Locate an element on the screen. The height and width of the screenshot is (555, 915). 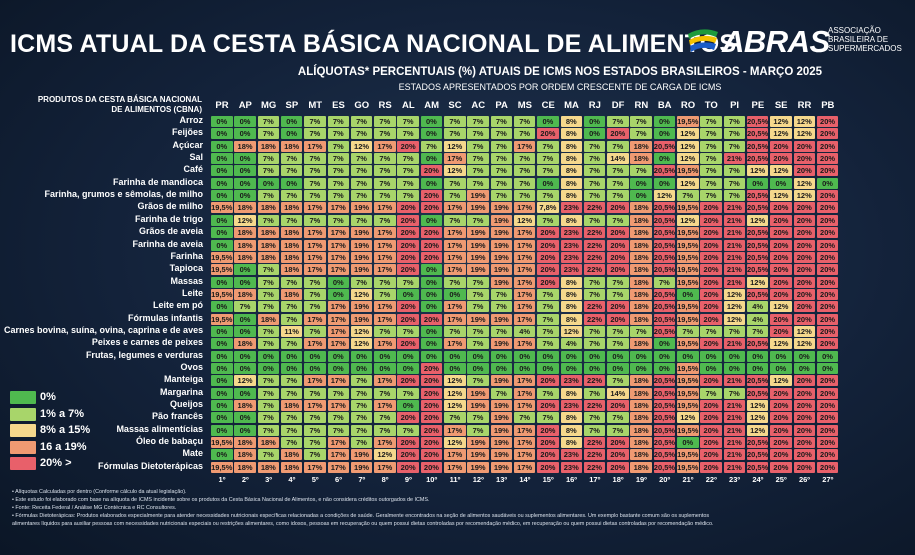
product-label: Açúcar is located at coordinates (187, 144).